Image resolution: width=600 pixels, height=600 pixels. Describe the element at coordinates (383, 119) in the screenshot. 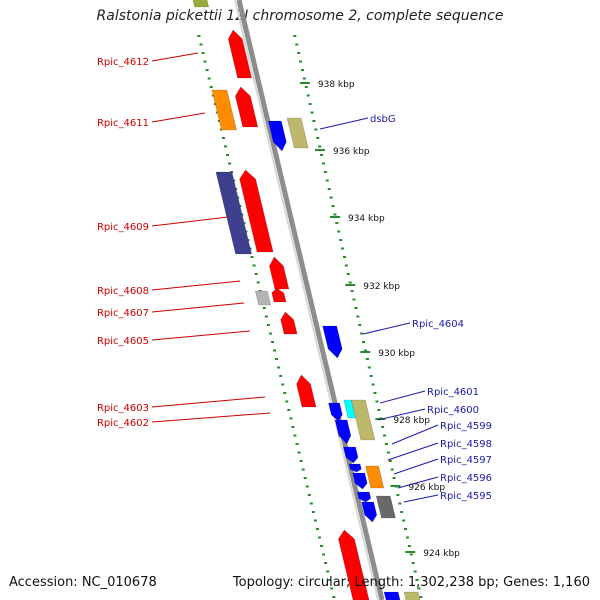

I see `gene-label-right: dsbG` at that location.